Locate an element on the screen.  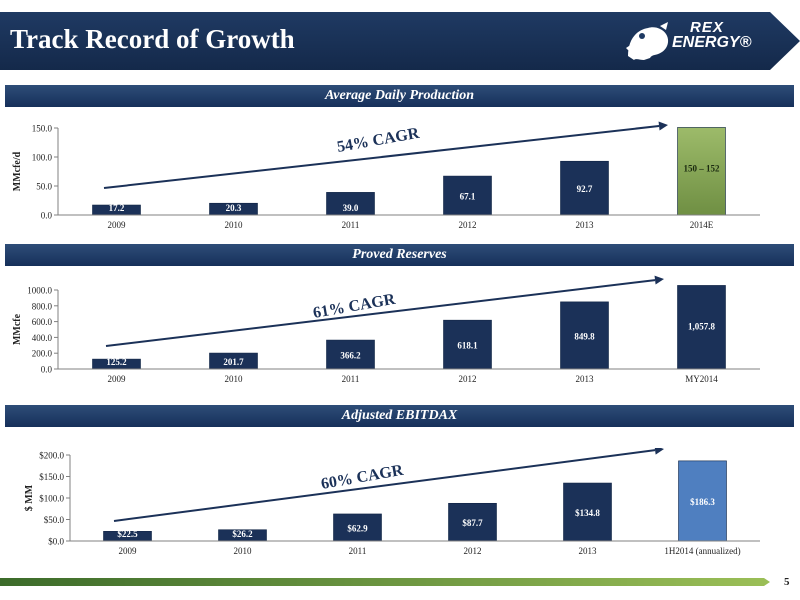
y-tick-label: $50.0 is located at coordinates (54, 520).